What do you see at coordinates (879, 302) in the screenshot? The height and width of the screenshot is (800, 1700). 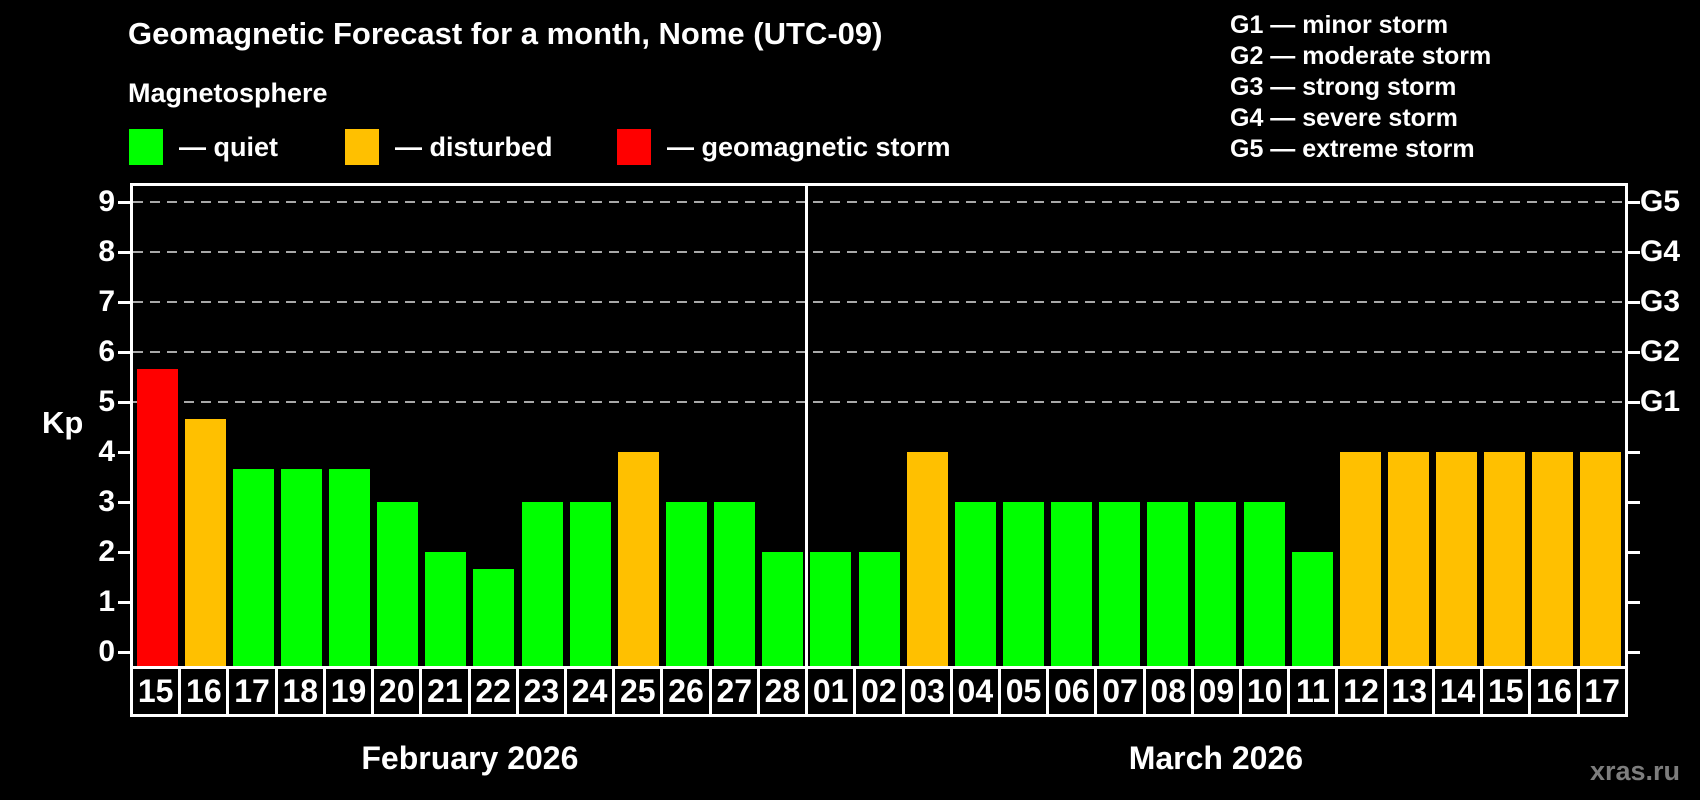 I see `grid-line-kp7` at bounding box center [879, 302].